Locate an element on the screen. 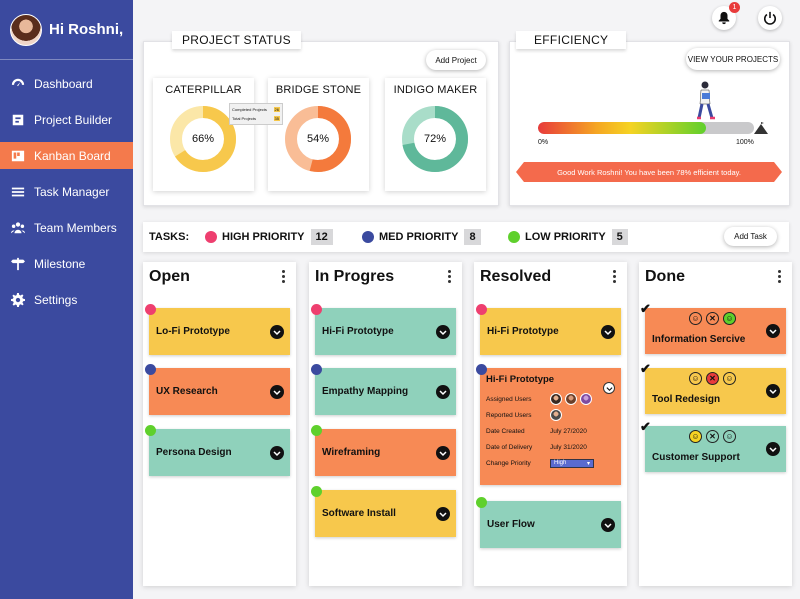 The image size is (800, 599). sidebar-item-label: Milestone is located at coordinates (60, 263).